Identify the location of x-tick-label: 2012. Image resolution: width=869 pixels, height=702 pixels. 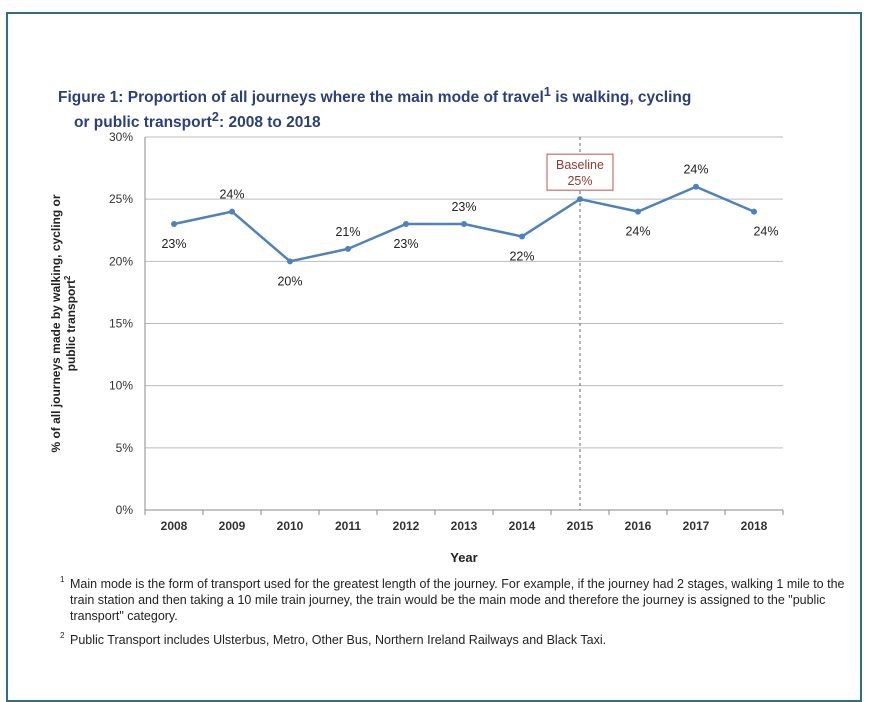
(406, 526).